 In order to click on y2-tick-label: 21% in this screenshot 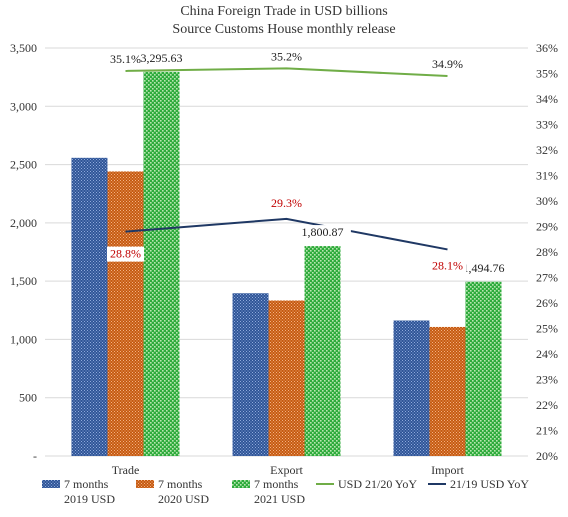, I will do `click(547, 431)`.